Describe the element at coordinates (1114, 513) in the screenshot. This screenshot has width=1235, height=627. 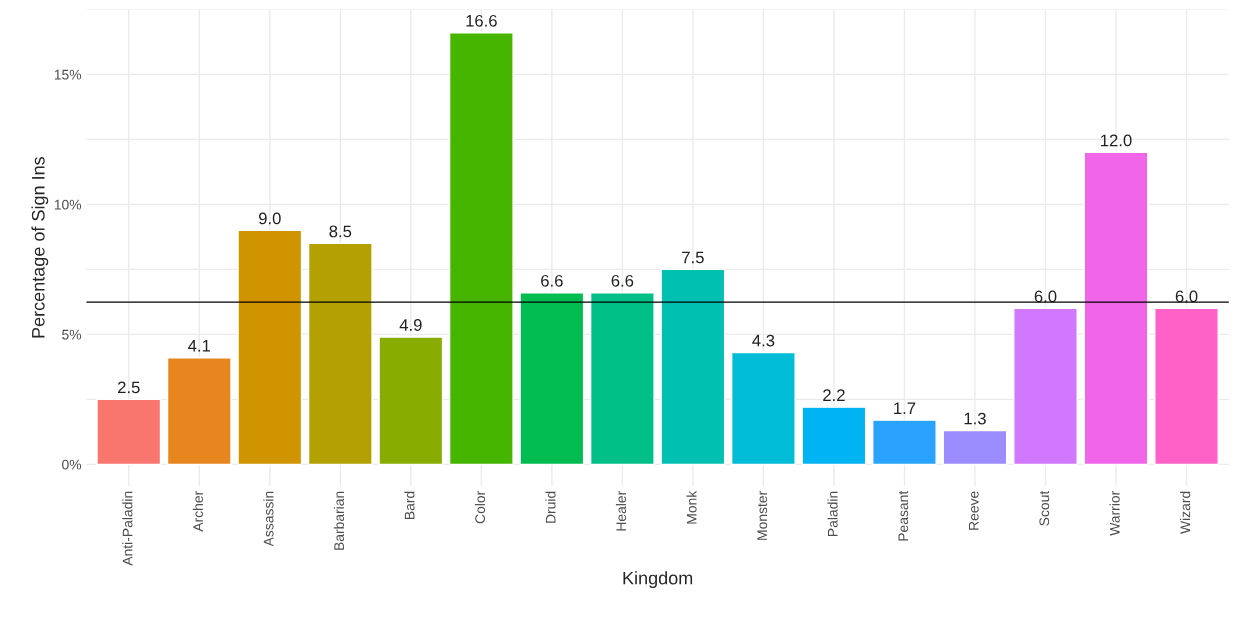
I see `x-tick-label: Warrior` at that location.